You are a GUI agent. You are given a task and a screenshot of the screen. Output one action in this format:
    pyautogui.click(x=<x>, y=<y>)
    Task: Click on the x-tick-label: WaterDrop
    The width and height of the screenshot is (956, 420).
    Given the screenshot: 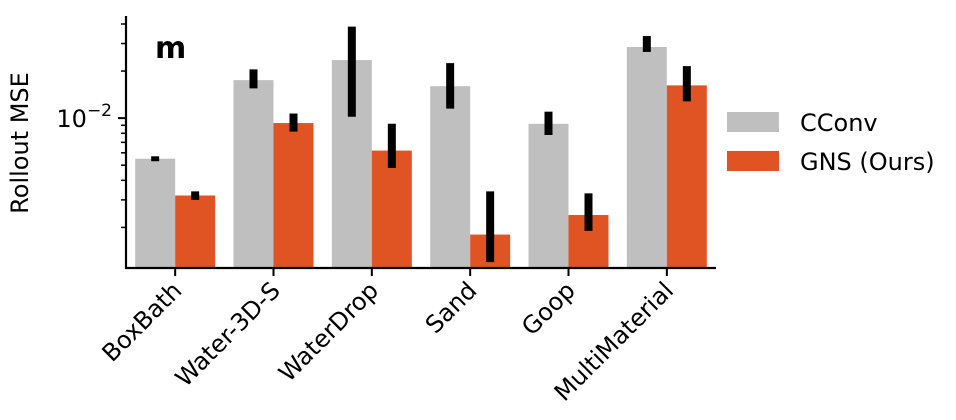 What is the action you would take?
    pyautogui.click(x=328, y=331)
    